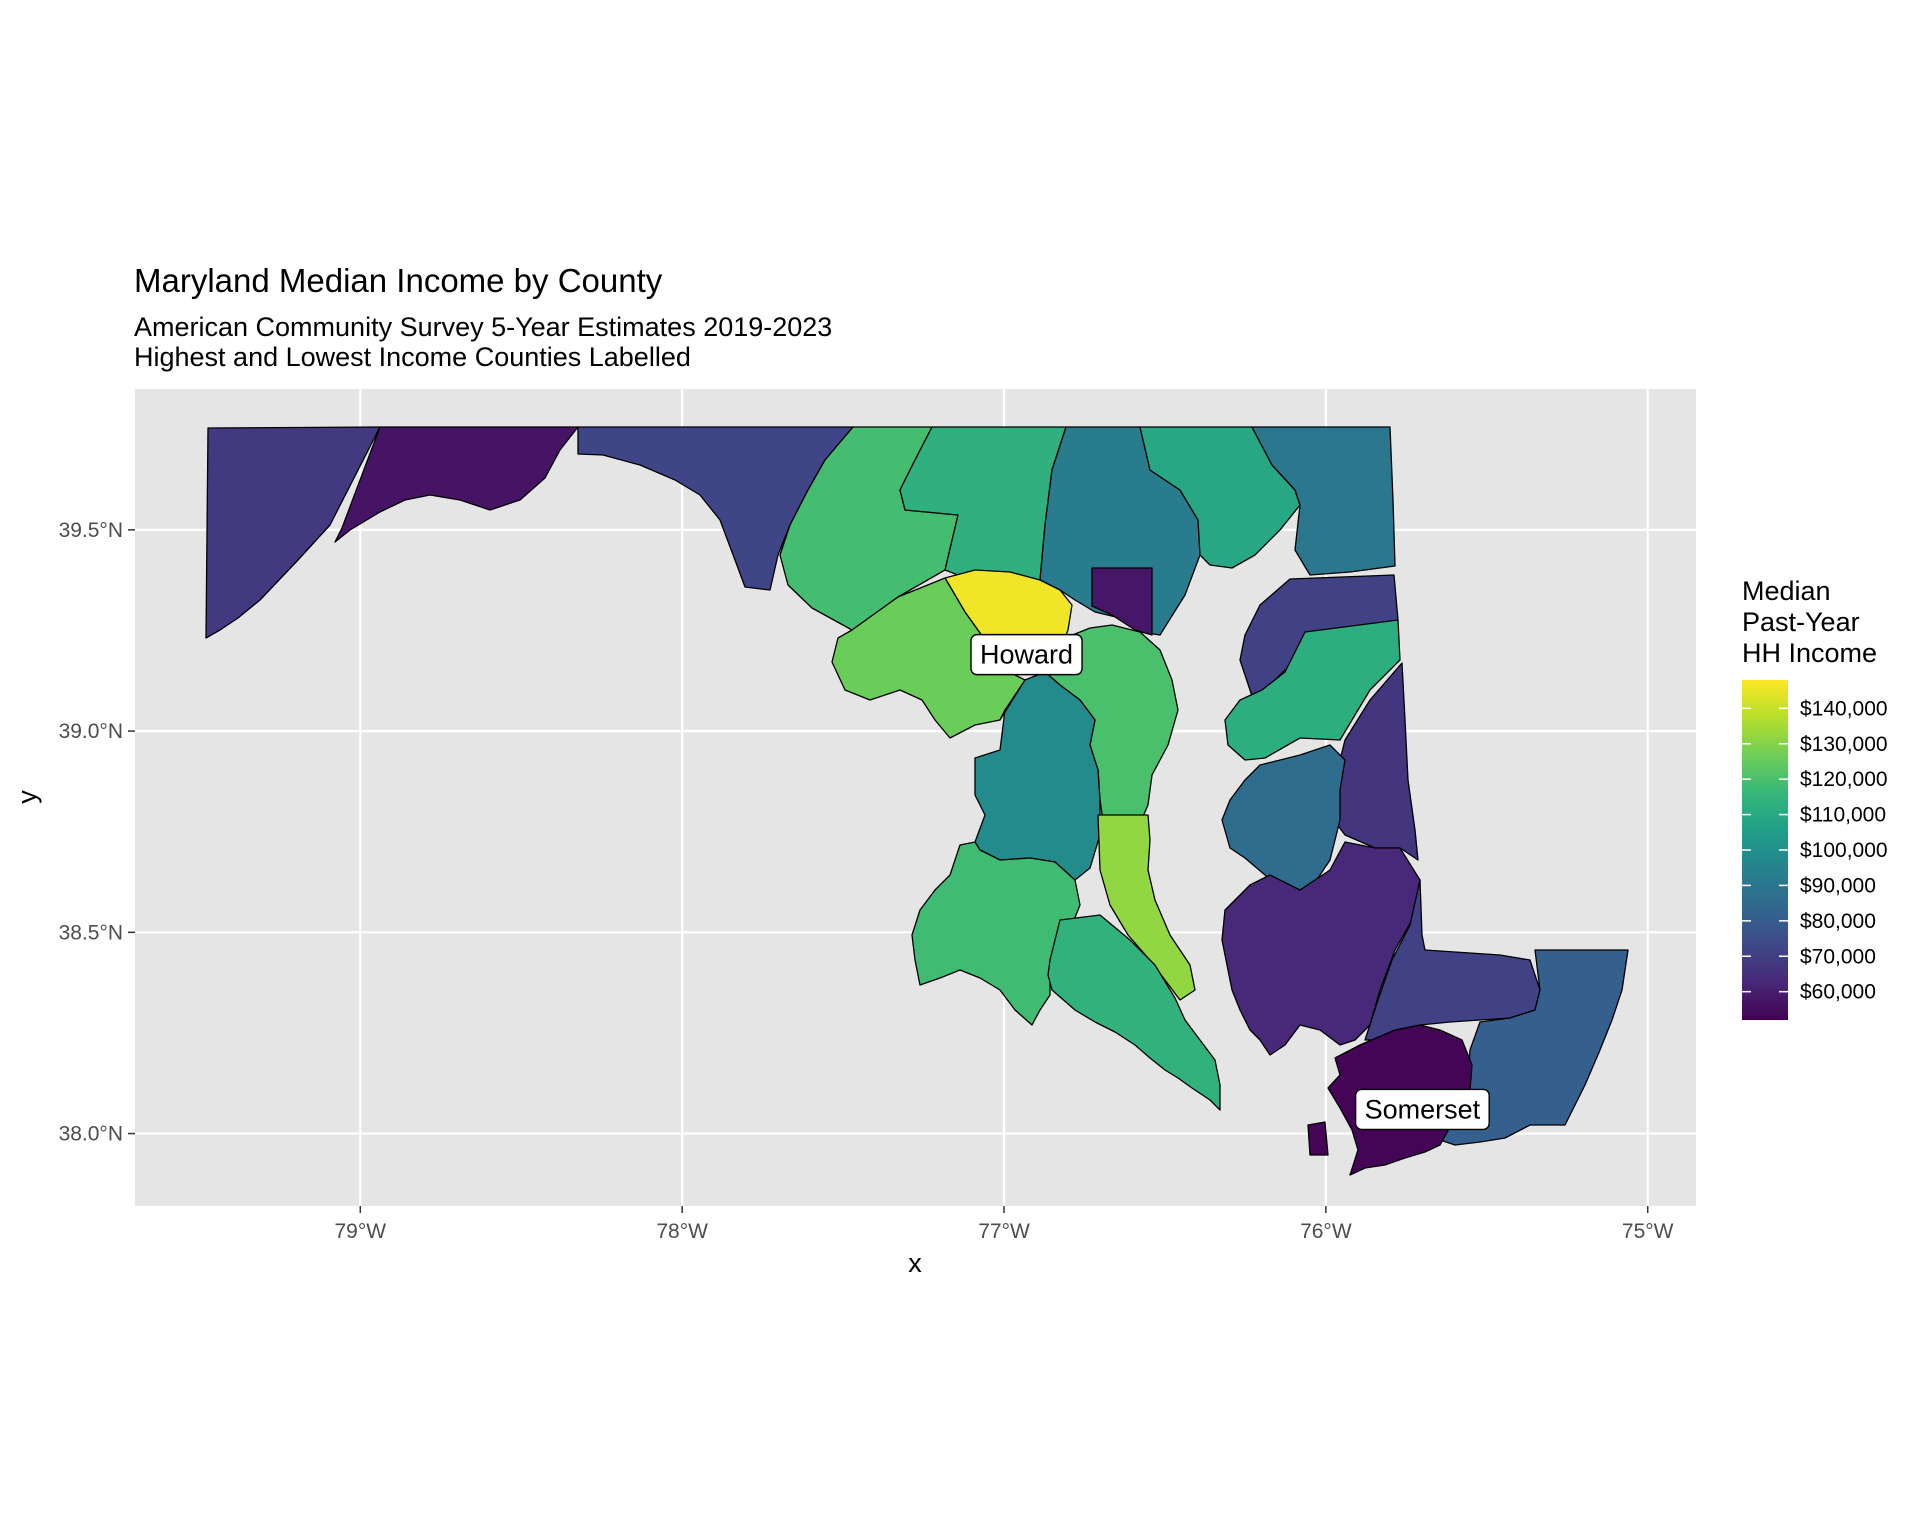 The width and height of the screenshot is (1920, 1536). What do you see at coordinates (915, 1263) in the screenshot?
I see `x-axis-title: x` at bounding box center [915, 1263].